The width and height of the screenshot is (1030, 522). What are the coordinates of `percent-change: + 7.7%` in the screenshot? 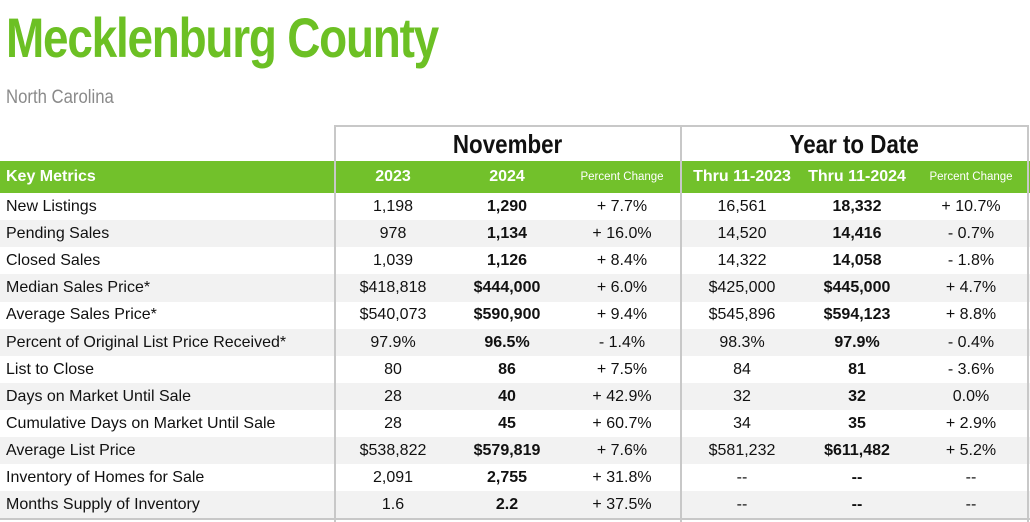 It's located at (622, 206).